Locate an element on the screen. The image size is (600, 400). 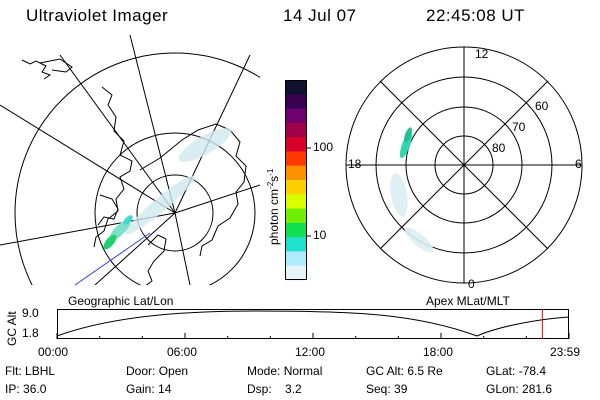
mlat-label-70: 70 is located at coordinates (519, 127).